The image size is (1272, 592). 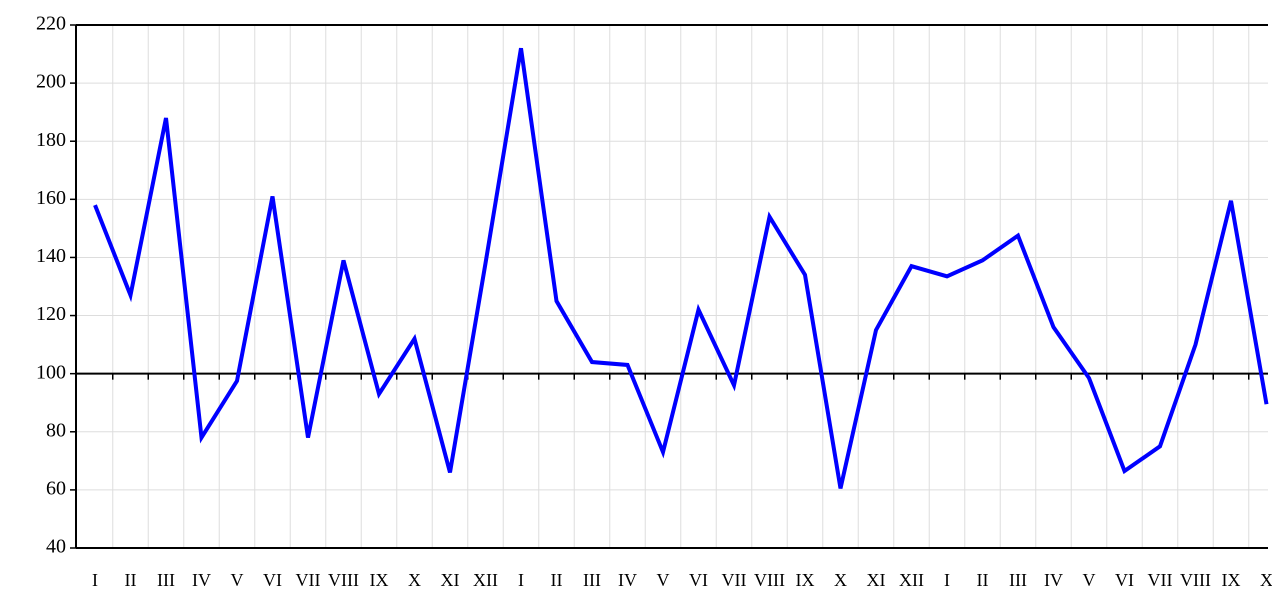 What do you see at coordinates (51, 372) in the screenshot?
I see `y-tick-label: 100` at bounding box center [51, 372].